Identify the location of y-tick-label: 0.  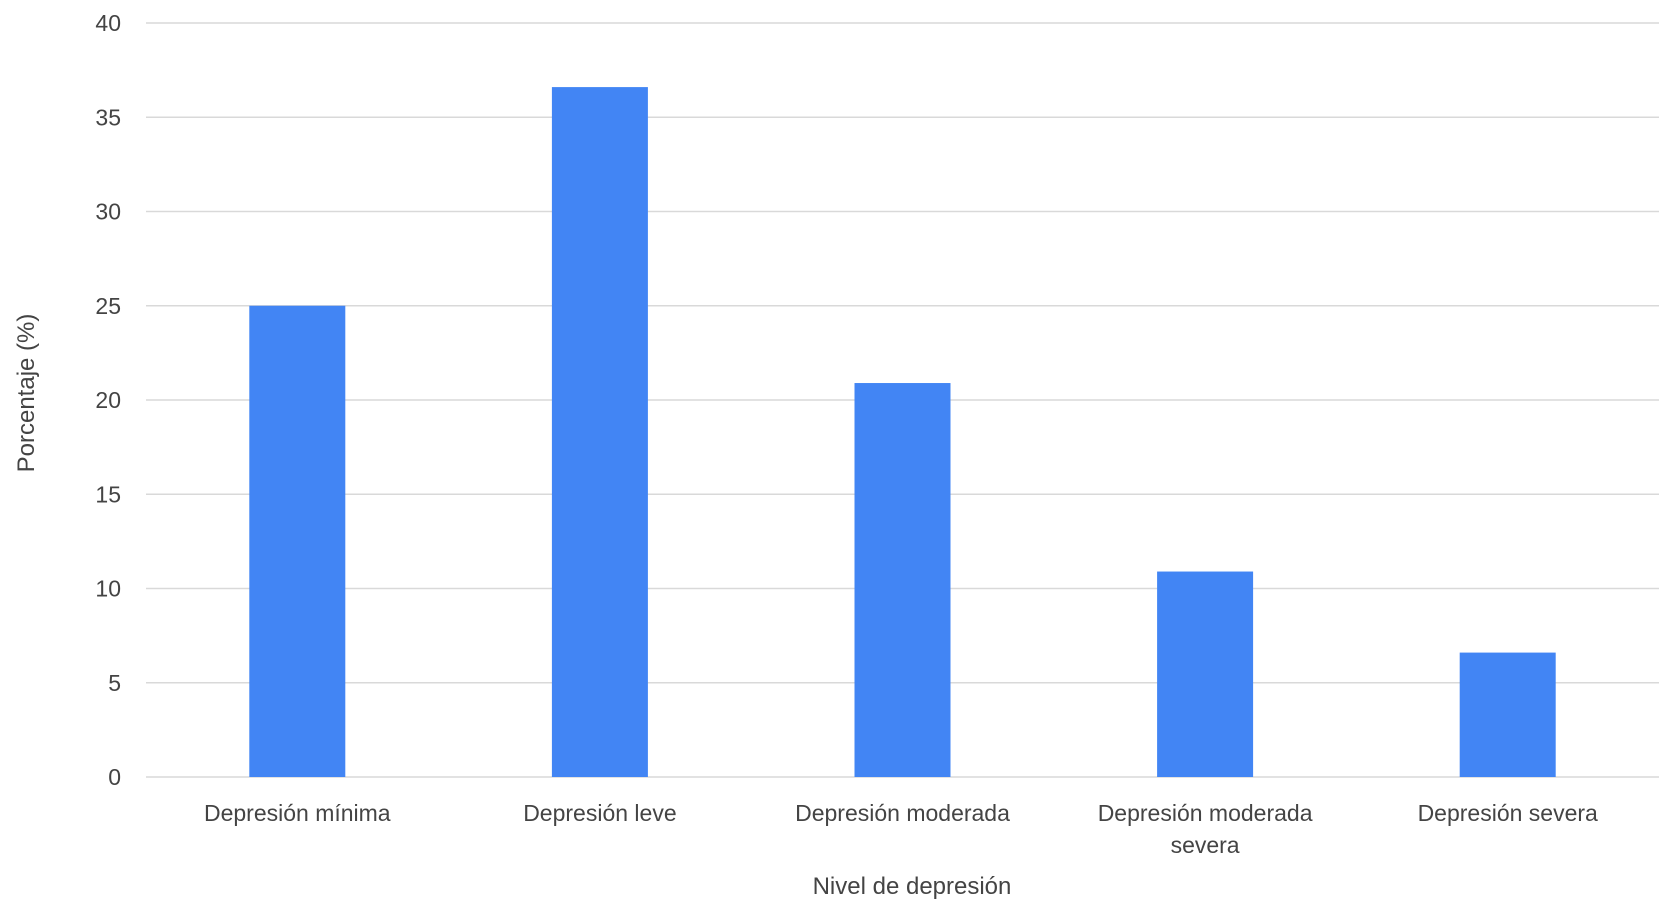
(114, 777).